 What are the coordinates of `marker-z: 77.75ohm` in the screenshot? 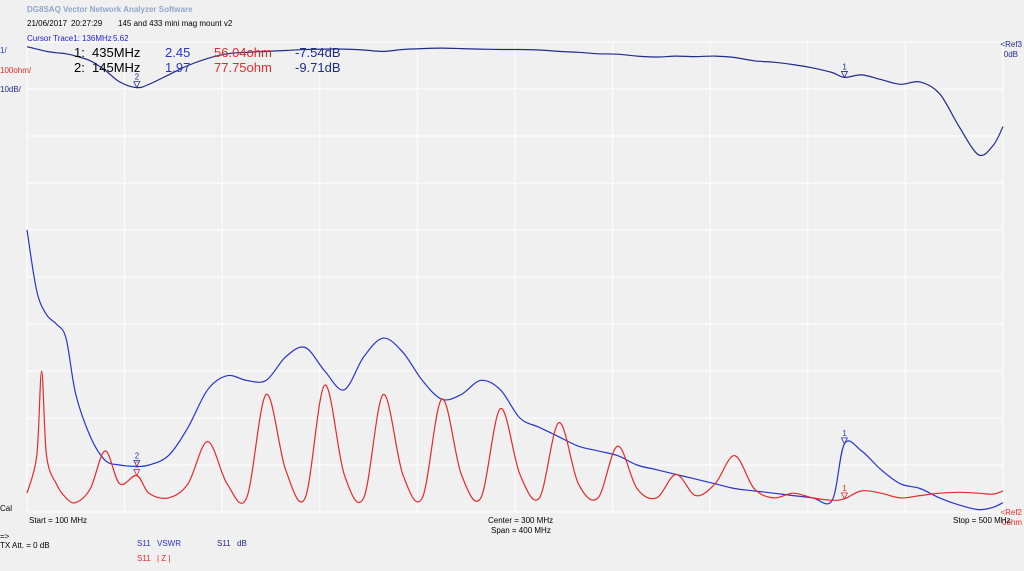 It's located at (243, 67).